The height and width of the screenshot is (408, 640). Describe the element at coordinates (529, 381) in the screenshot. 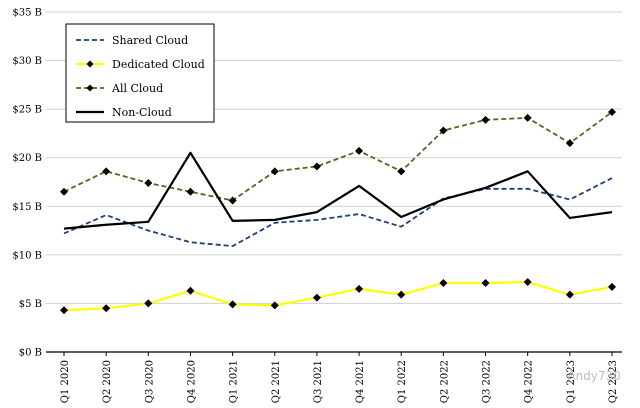

I see `x-tick-label: Q4 2022` at that location.